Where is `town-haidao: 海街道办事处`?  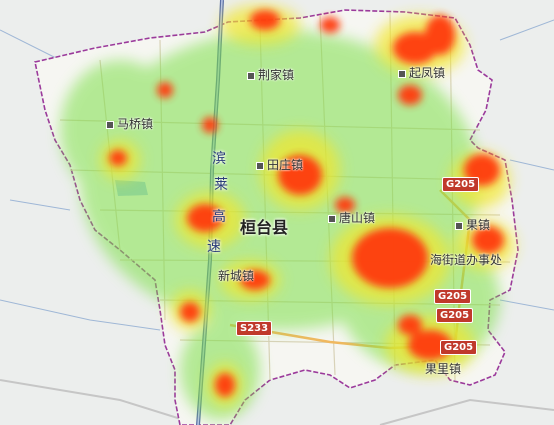
town-haidao: 海街道办事处 is located at coordinates (466, 260).